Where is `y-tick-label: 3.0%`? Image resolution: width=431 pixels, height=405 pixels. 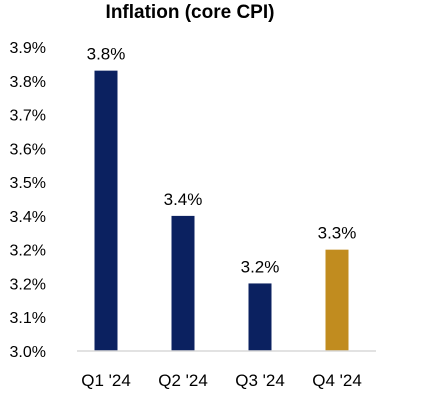 y-tick-label: 3.0% is located at coordinates (28, 352).